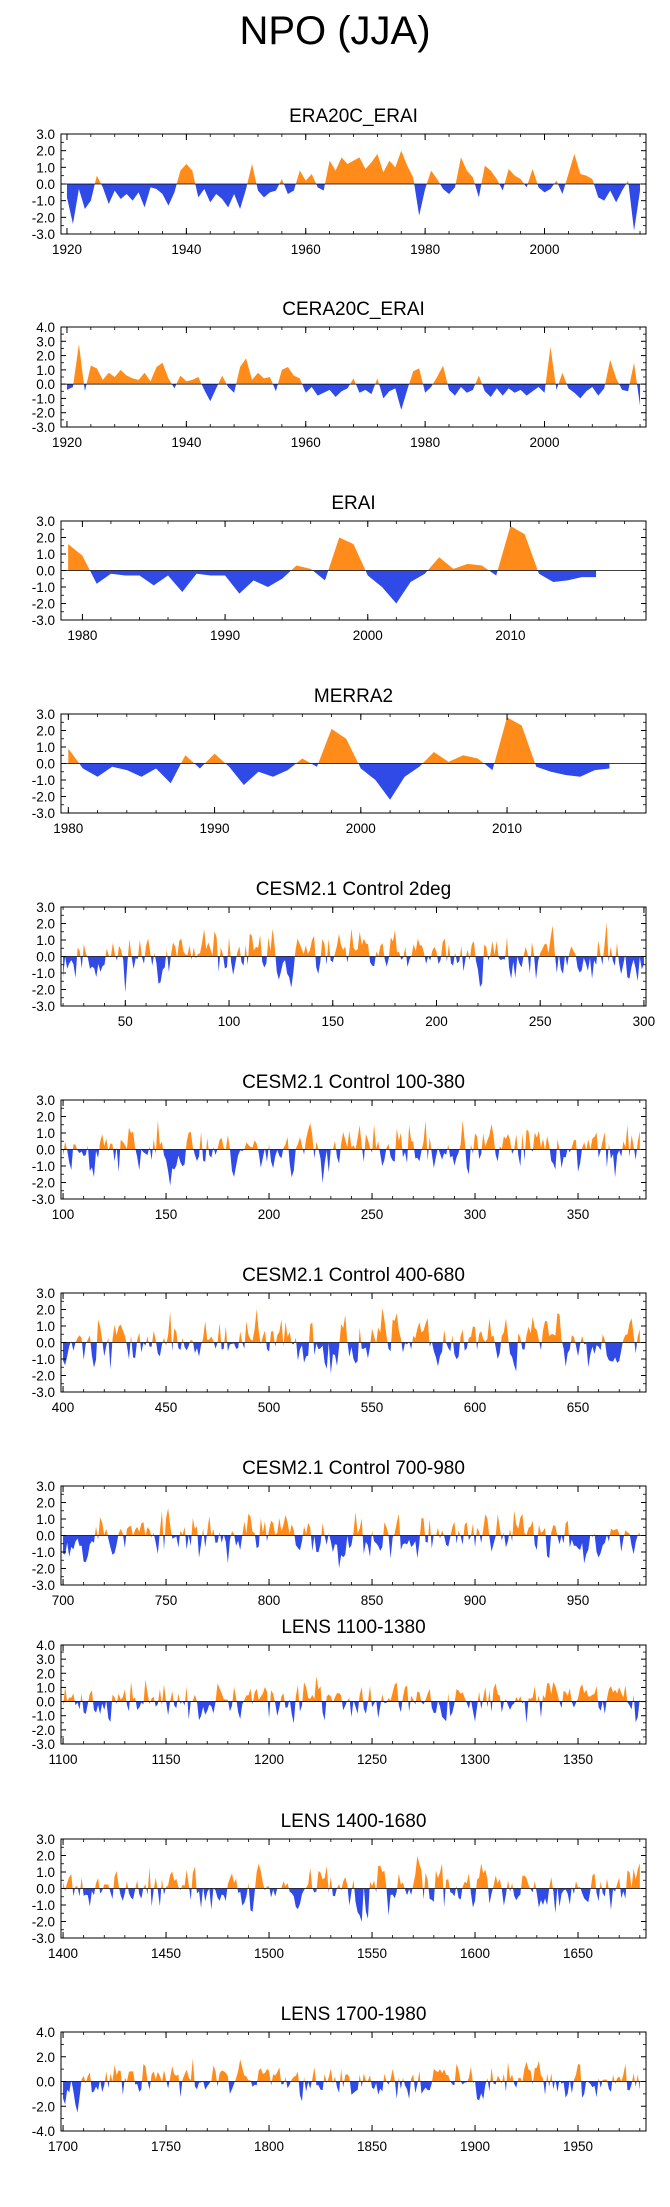  Describe the element at coordinates (354, 1821) in the screenshot. I see `panel-title: LENS 1400-1680` at that location.